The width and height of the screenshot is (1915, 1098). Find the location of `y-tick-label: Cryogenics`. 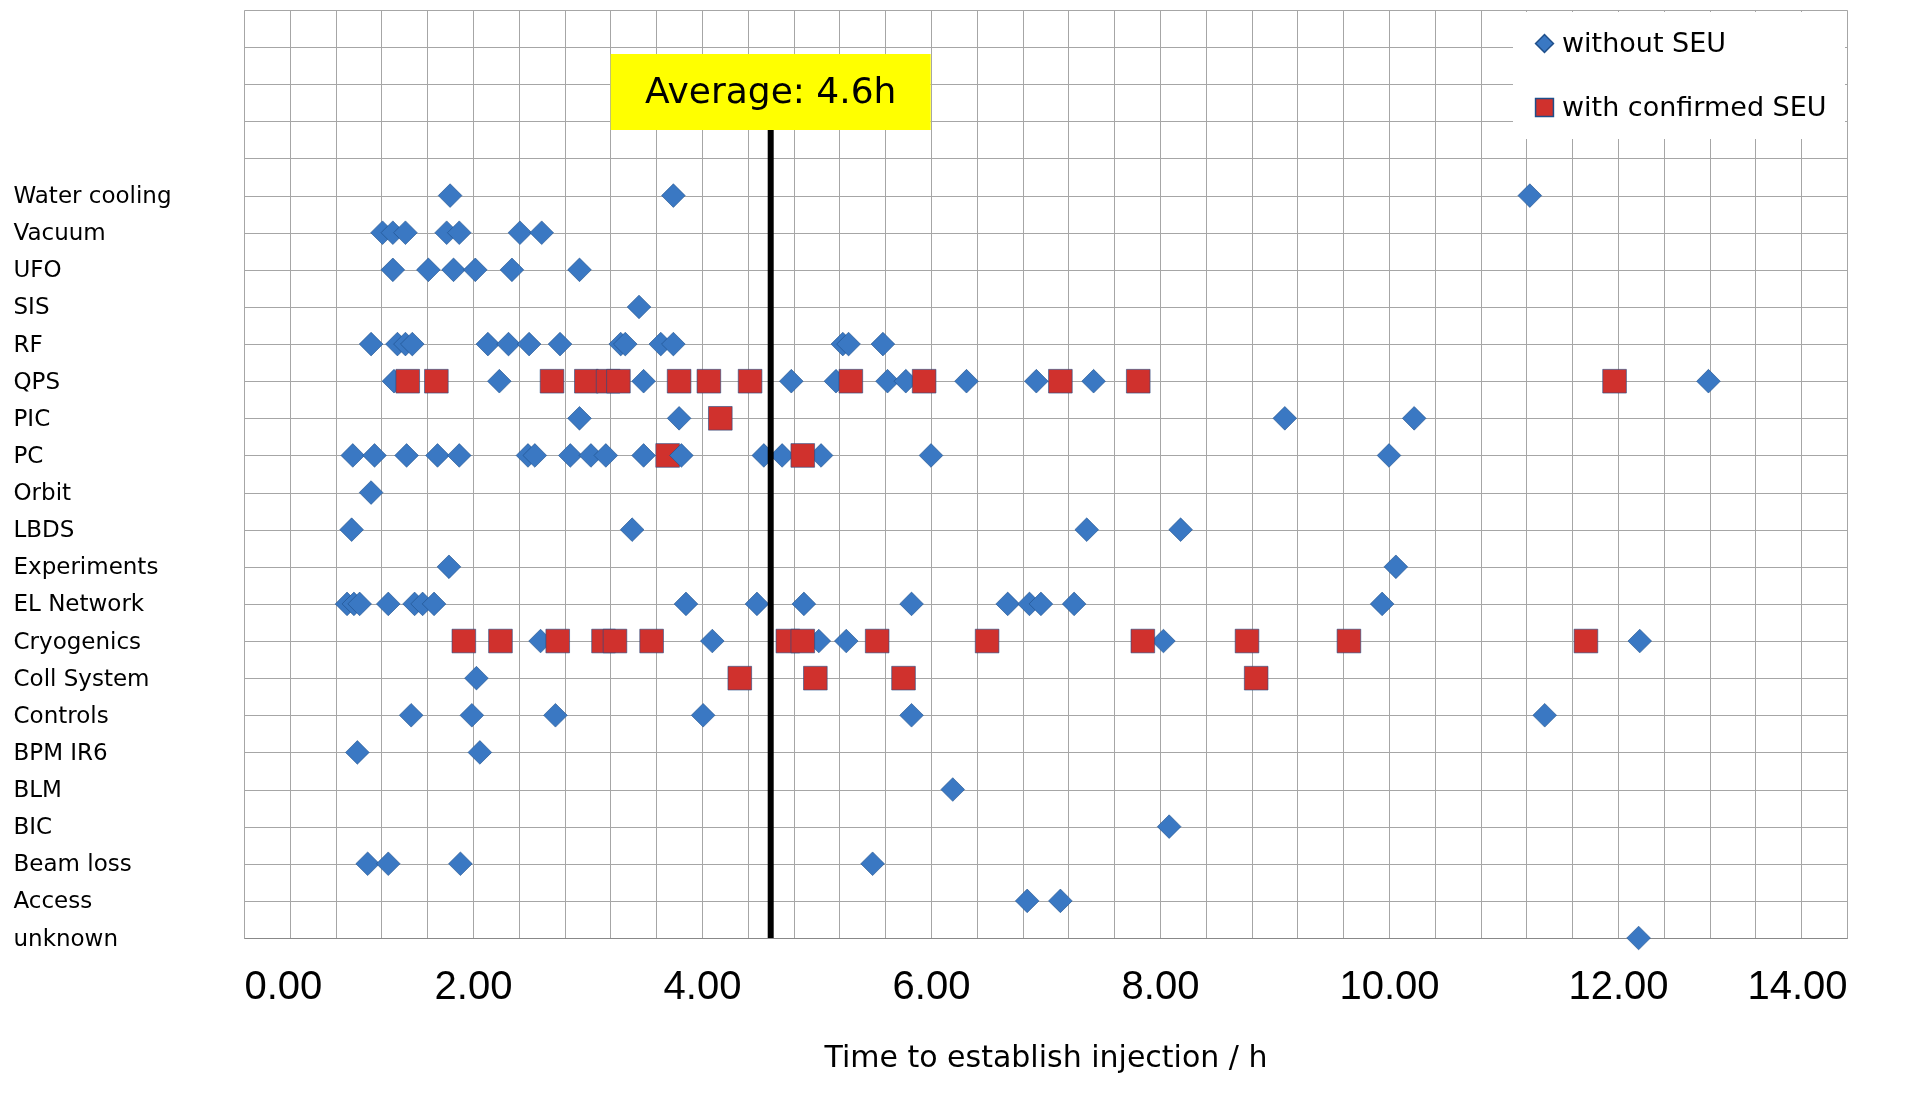

y-tick-label: Cryogenics is located at coordinates (77, 640).